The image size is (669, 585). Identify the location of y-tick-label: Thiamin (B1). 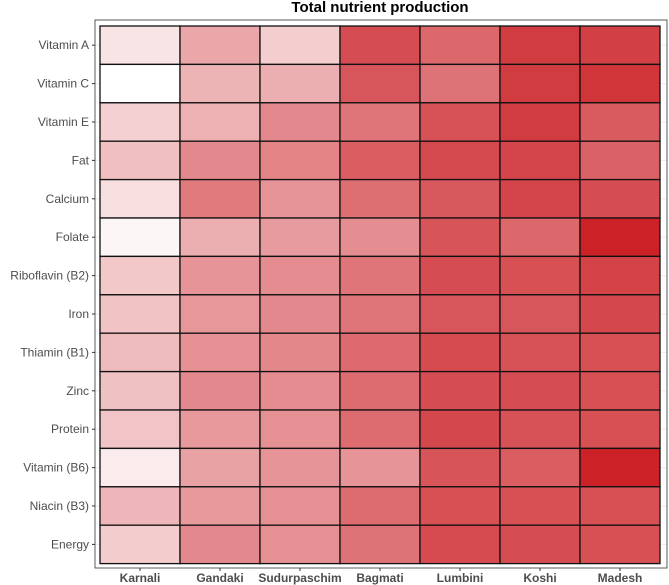
(54, 352).